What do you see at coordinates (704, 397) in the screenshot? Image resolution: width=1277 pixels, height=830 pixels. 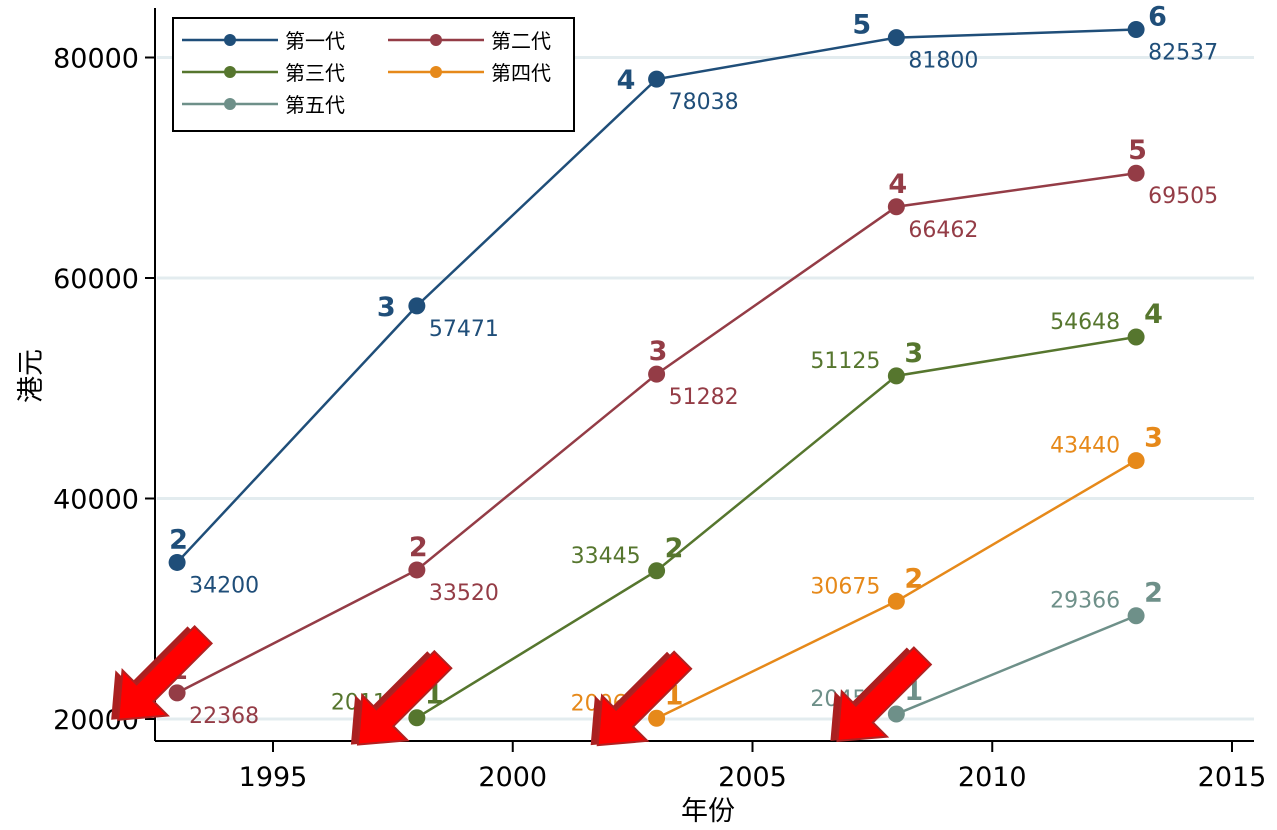 I see `data-label: 51282` at bounding box center [704, 397].